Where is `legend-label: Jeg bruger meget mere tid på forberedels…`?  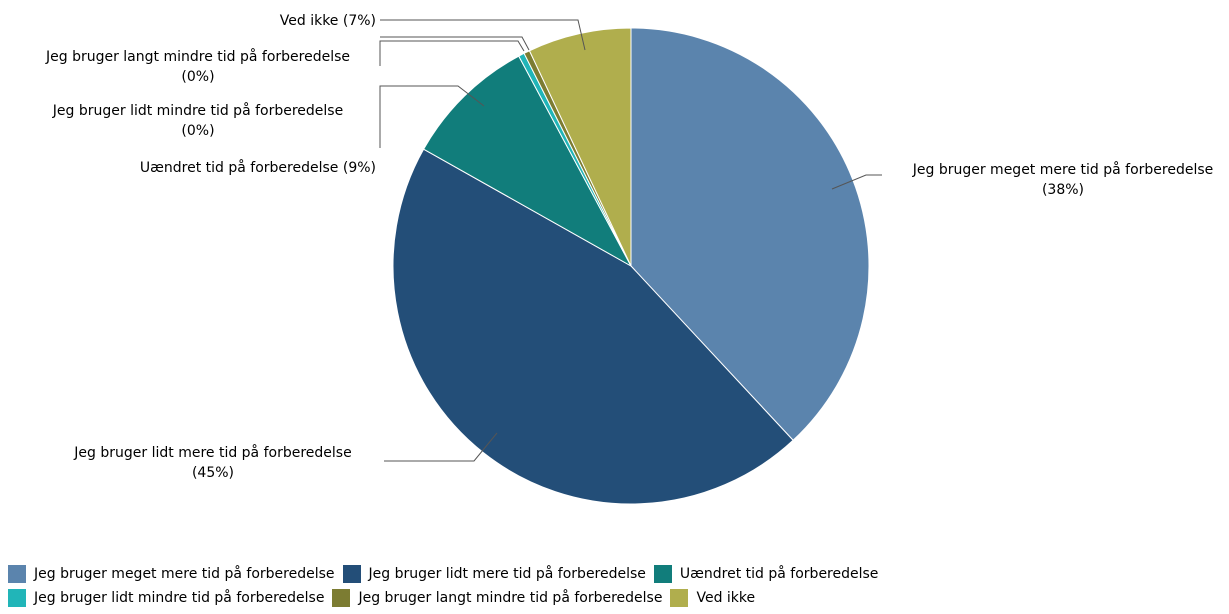
legend-label: Jeg bruger meget mere tid på forberedels… is located at coordinates (184, 574).